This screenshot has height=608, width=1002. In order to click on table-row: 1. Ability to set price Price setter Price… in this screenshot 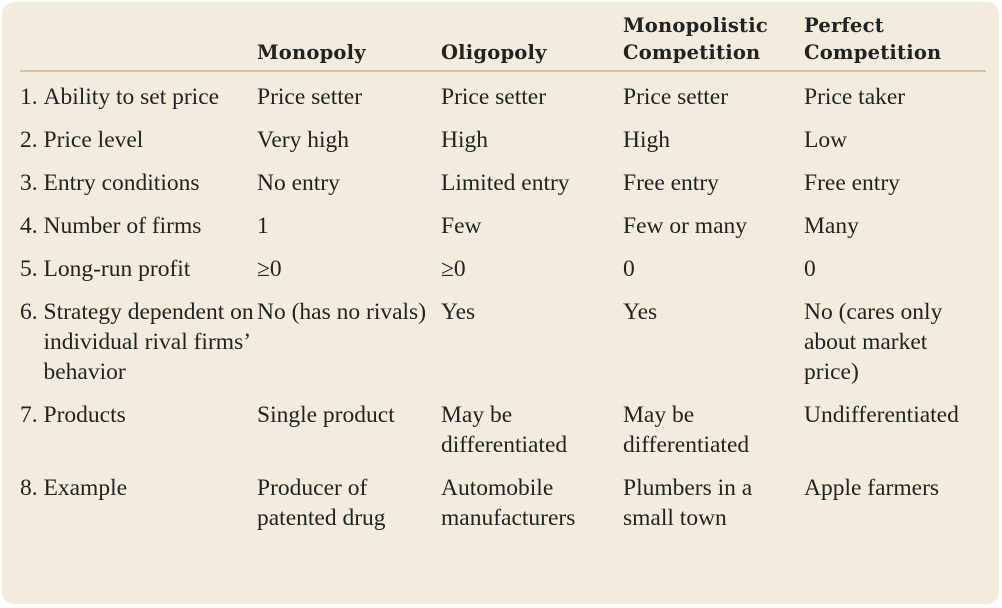, I will do `click(503, 98)`.